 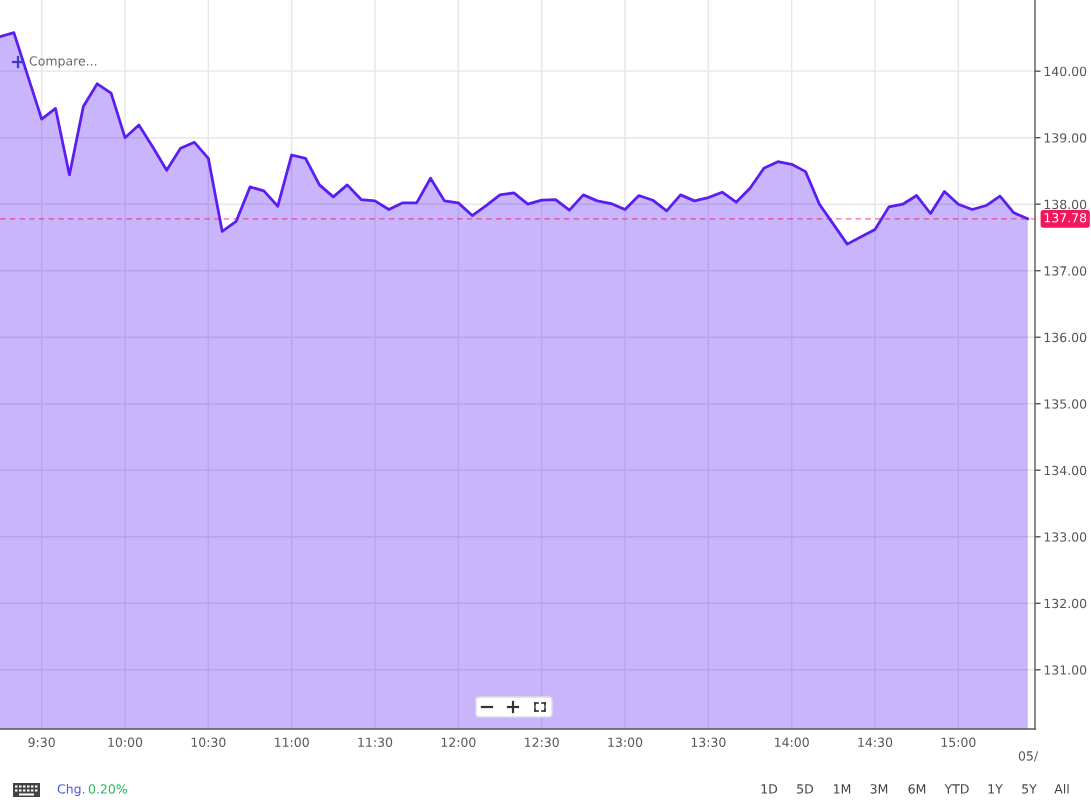 What do you see at coordinates (125, 742) in the screenshot?
I see `x-tick-label: 10:00` at bounding box center [125, 742].